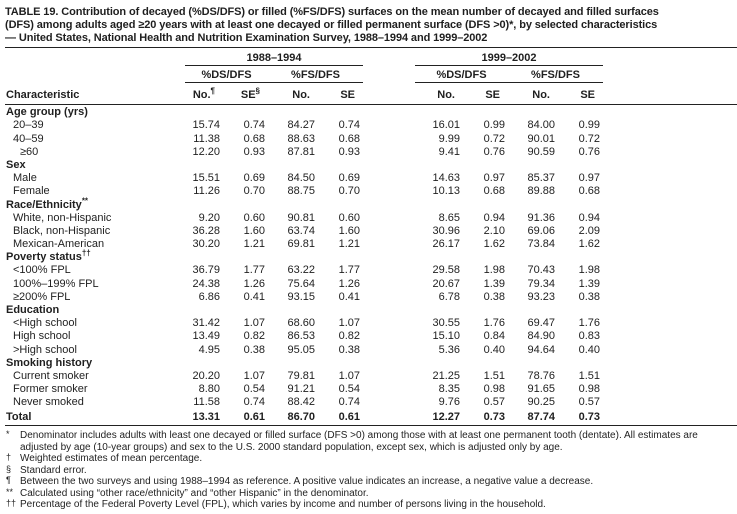 This screenshot has width=737, height=514. I want to click on section-label: Sex, so click(16, 164).